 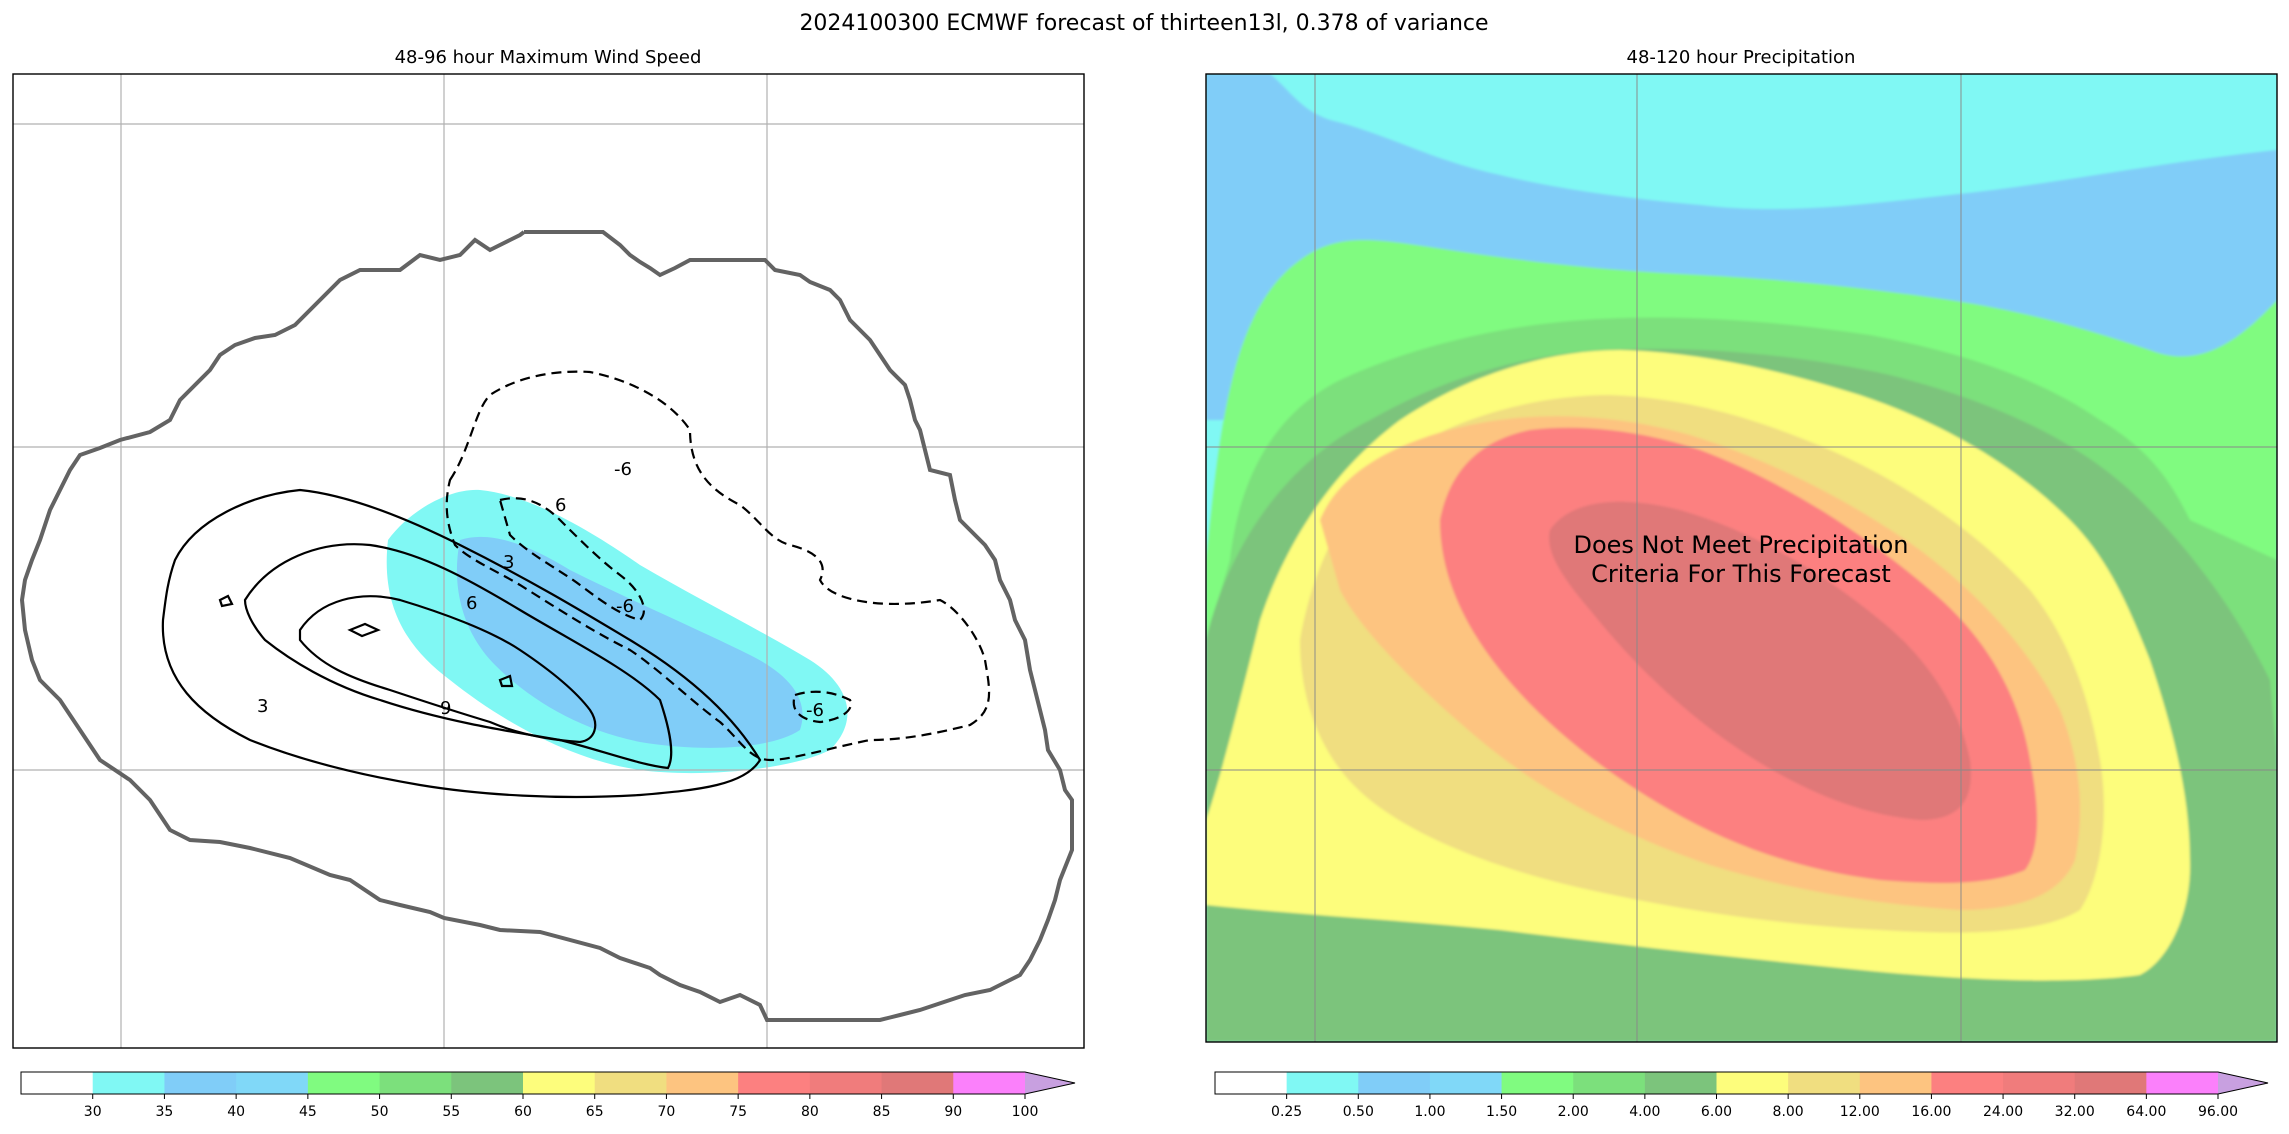 What do you see at coordinates (1740, 545) in the screenshot?
I see `precip-annotation-line-1: Does Not Meet Precipitation` at bounding box center [1740, 545].